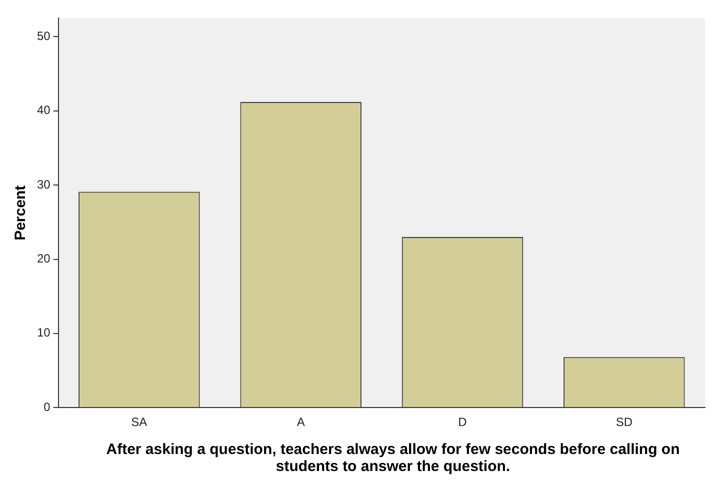 The image size is (715, 482). Describe the element at coordinates (300, 422) in the screenshot. I see `x-tick-label: A` at that location.